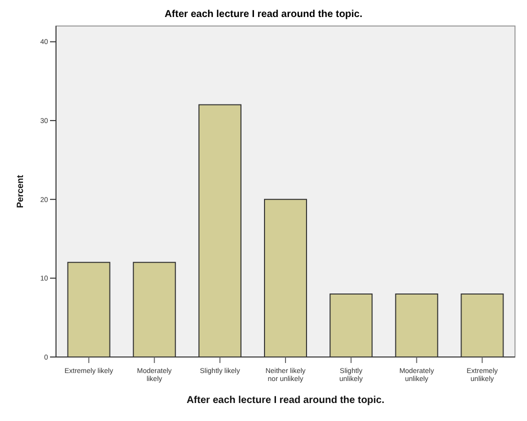 This screenshot has width=527, height=421. Describe the element at coordinates (20, 191) in the screenshot. I see `y-axis-title: Percent` at that location.